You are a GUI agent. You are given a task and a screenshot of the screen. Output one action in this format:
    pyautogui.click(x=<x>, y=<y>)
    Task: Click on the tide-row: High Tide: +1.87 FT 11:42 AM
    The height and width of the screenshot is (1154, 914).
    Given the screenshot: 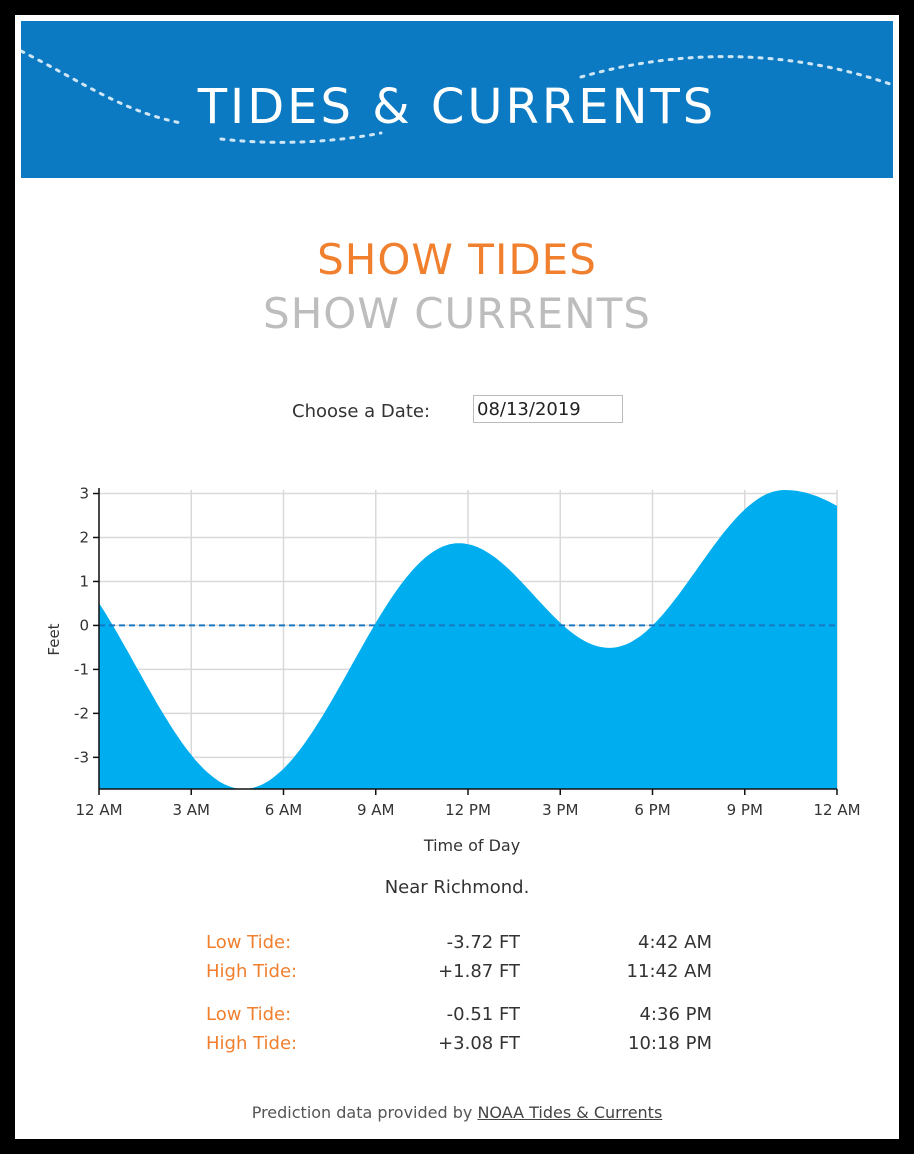 What is the action you would take?
    pyautogui.click(x=457, y=974)
    